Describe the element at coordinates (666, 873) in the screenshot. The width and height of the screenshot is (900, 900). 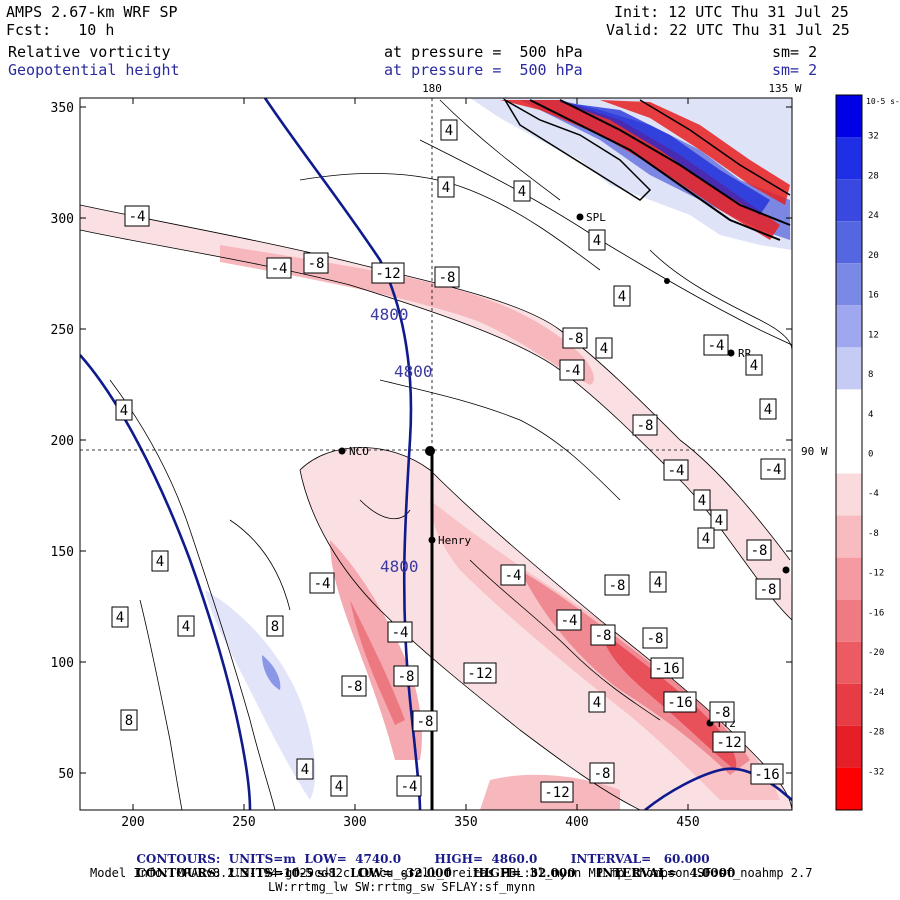
I see `vorticity-interval: INTERVAL= 4.0000` at that location.